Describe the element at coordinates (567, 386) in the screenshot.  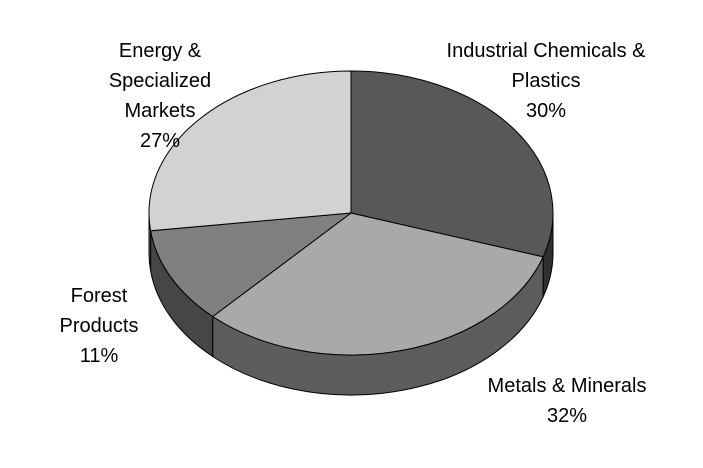
I see `category-label: Metals & Minerals` at that location.